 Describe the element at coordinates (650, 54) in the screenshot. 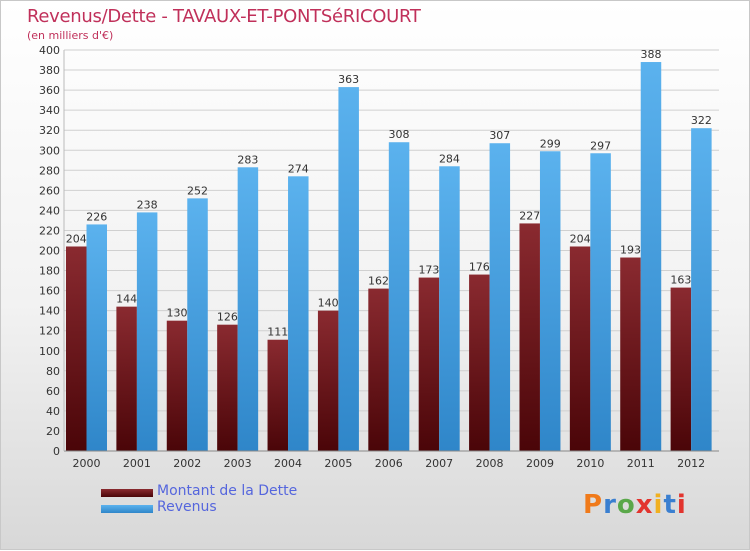

I see `data-label-revenue: 388` at that location.